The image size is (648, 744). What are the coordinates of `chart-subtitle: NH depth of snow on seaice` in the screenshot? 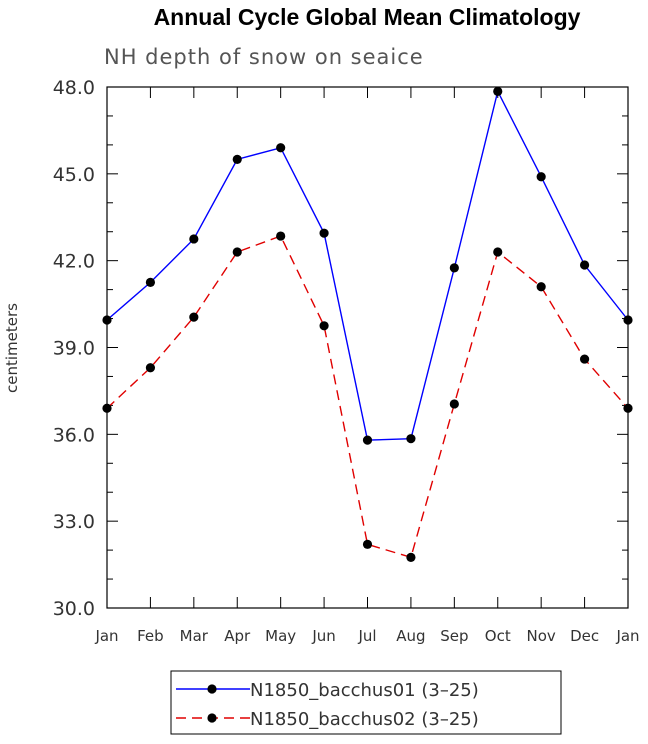 It's located at (264, 57).